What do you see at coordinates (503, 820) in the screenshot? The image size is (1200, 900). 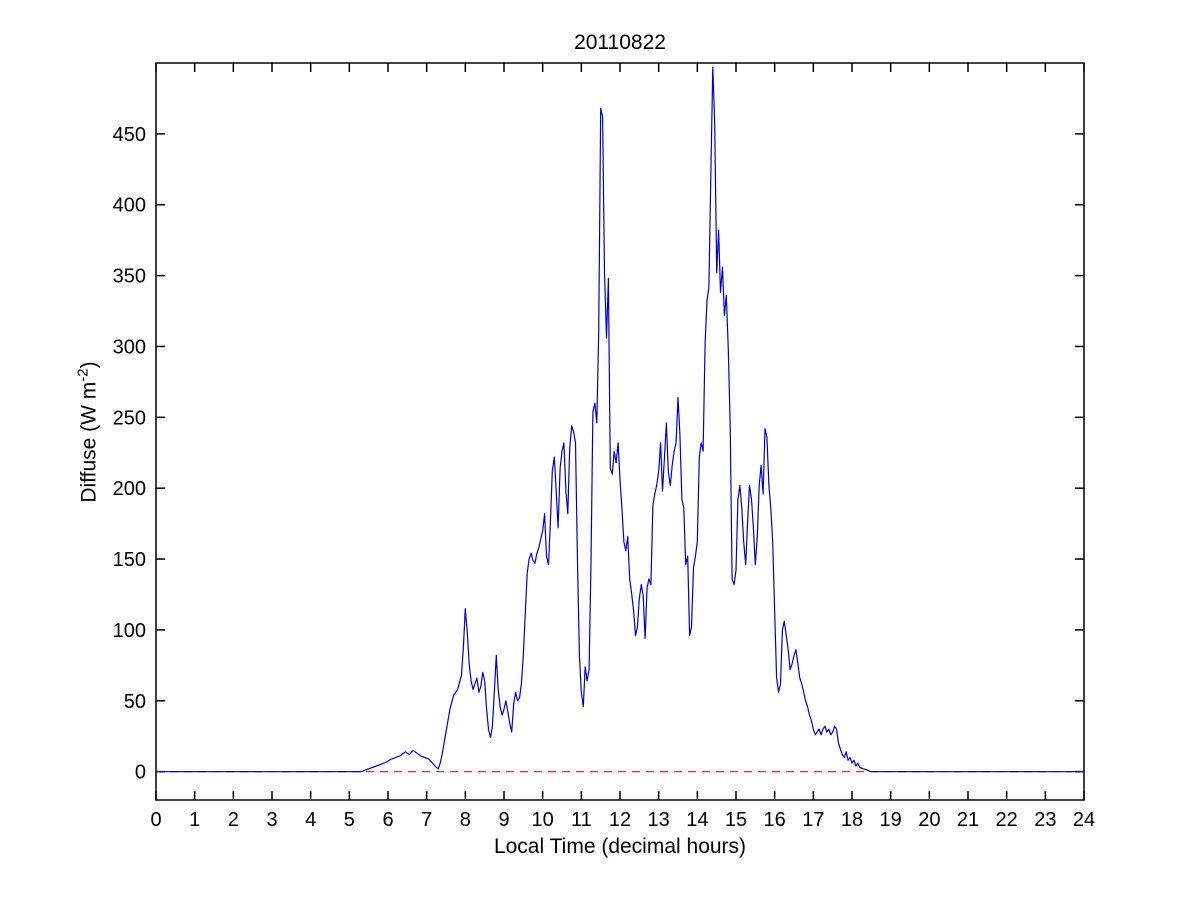 I see `x-tick-label: 9` at bounding box center [503, 820].